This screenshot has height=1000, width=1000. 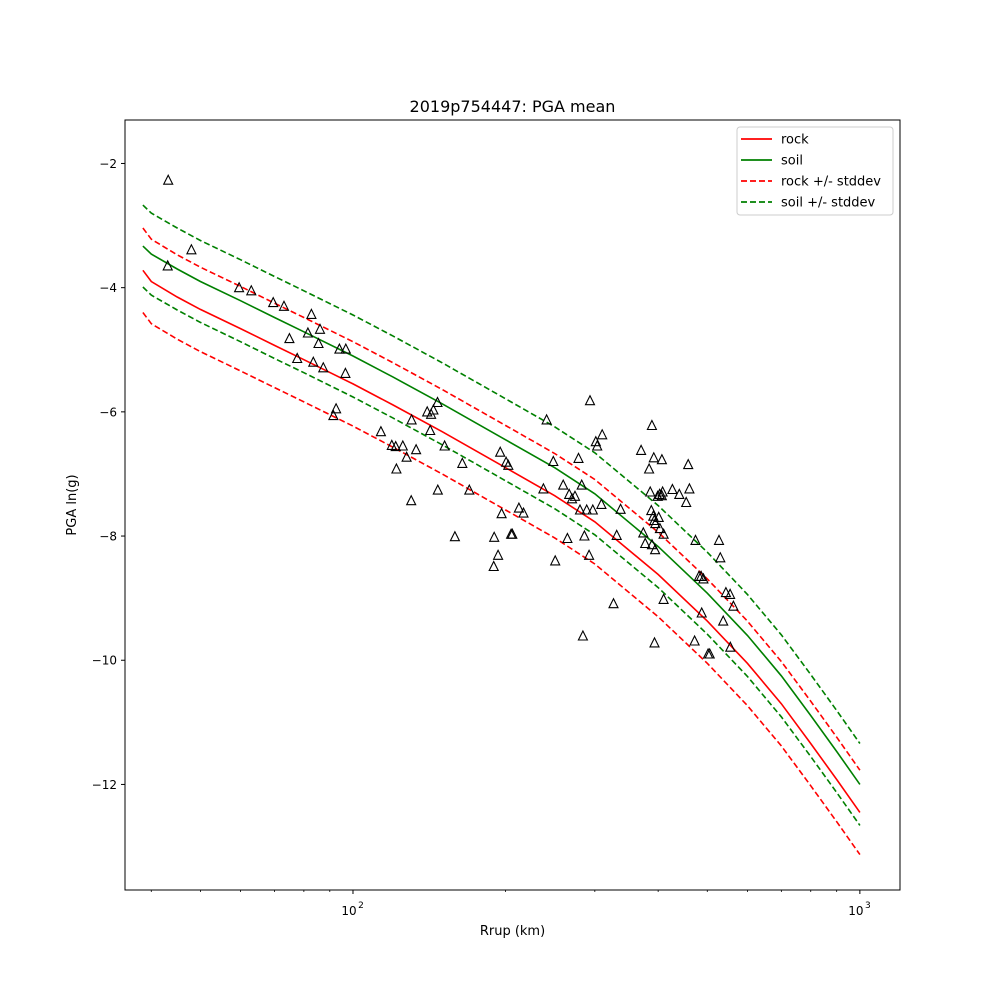 I want to click on legend-label-rock-stddev: rock +/- stddev, so click(x=831, y=182).